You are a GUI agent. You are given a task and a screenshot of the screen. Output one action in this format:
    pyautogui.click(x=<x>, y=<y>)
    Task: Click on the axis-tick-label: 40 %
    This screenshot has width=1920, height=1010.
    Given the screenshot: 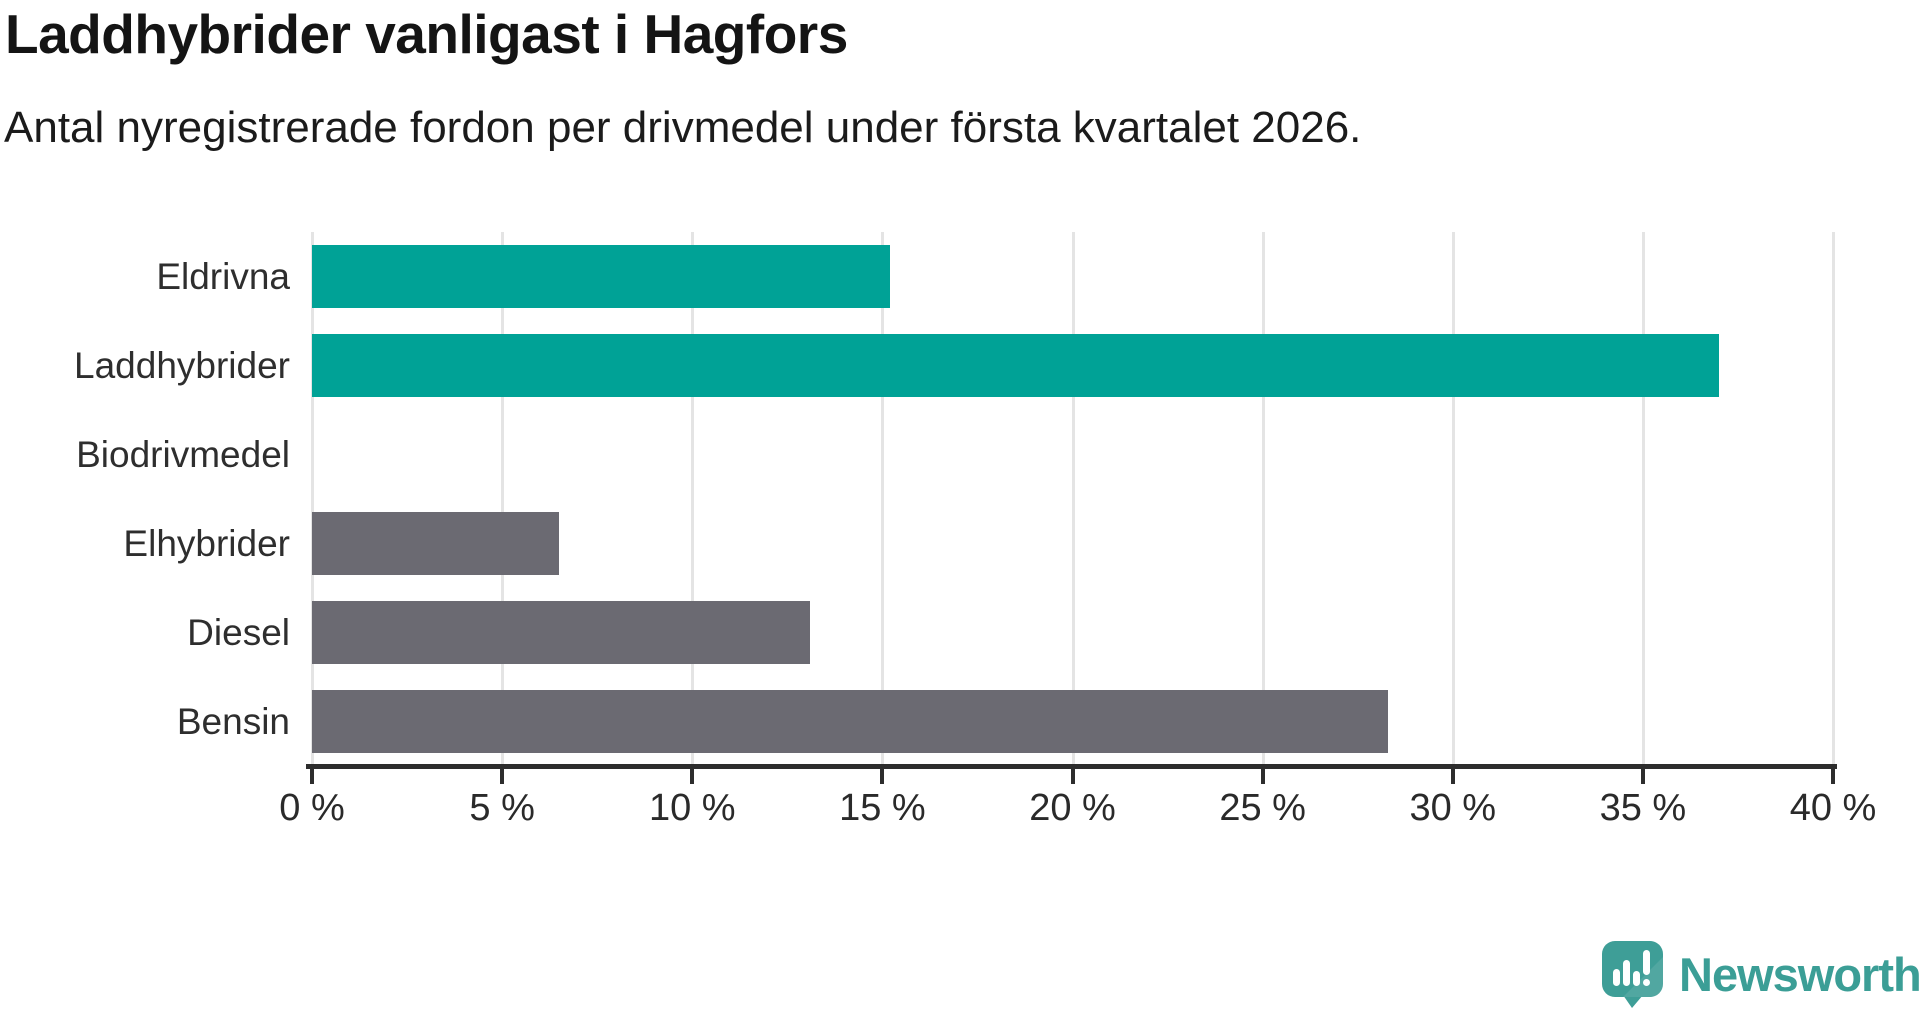 What is the action you would take?
    pyautogui.click(x=1833, y=808)
    